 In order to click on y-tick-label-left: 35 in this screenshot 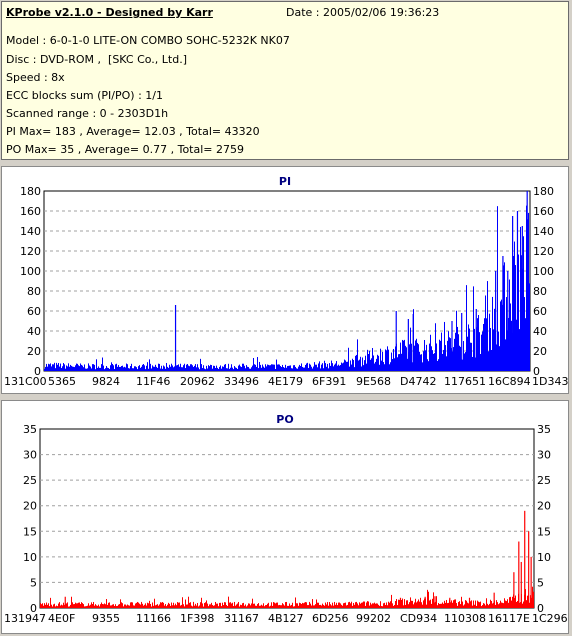, I will do `click(30, 429)`.